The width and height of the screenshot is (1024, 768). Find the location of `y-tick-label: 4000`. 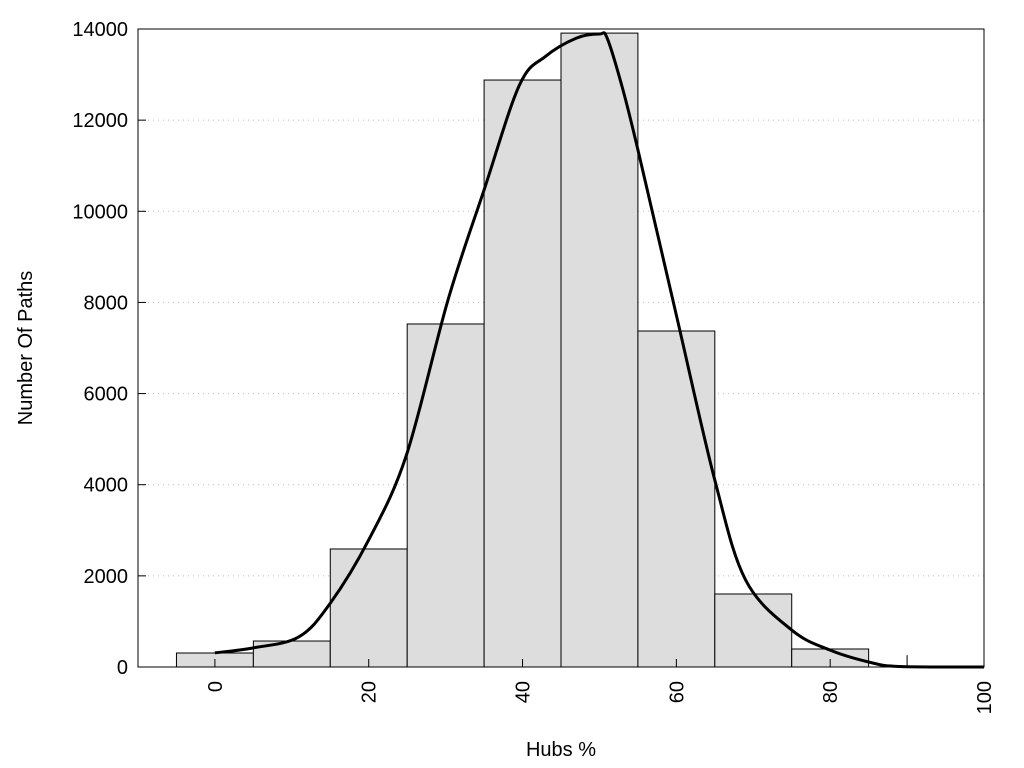

y-tick-label: 4000 is located at coordinates (106, 486).